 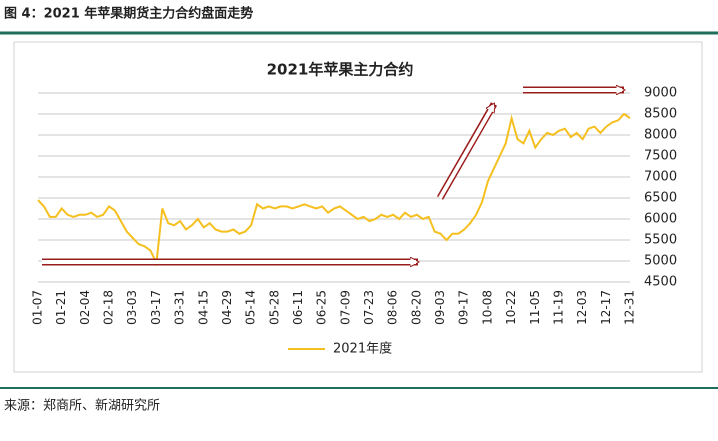 What do you see at coordinates (660, 240) in the screenshot?
I see `y-tick-label: 5500` at bounding box center [660, 240].